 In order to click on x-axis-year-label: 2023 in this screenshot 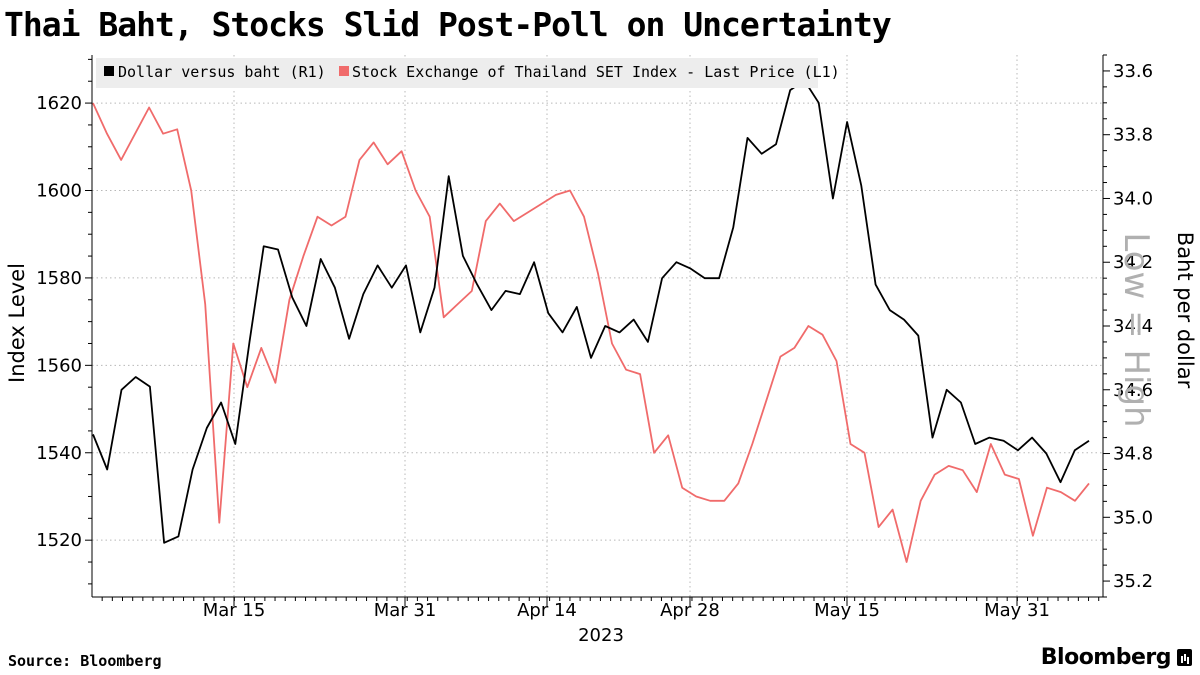, I will do `click(601, 635)`.